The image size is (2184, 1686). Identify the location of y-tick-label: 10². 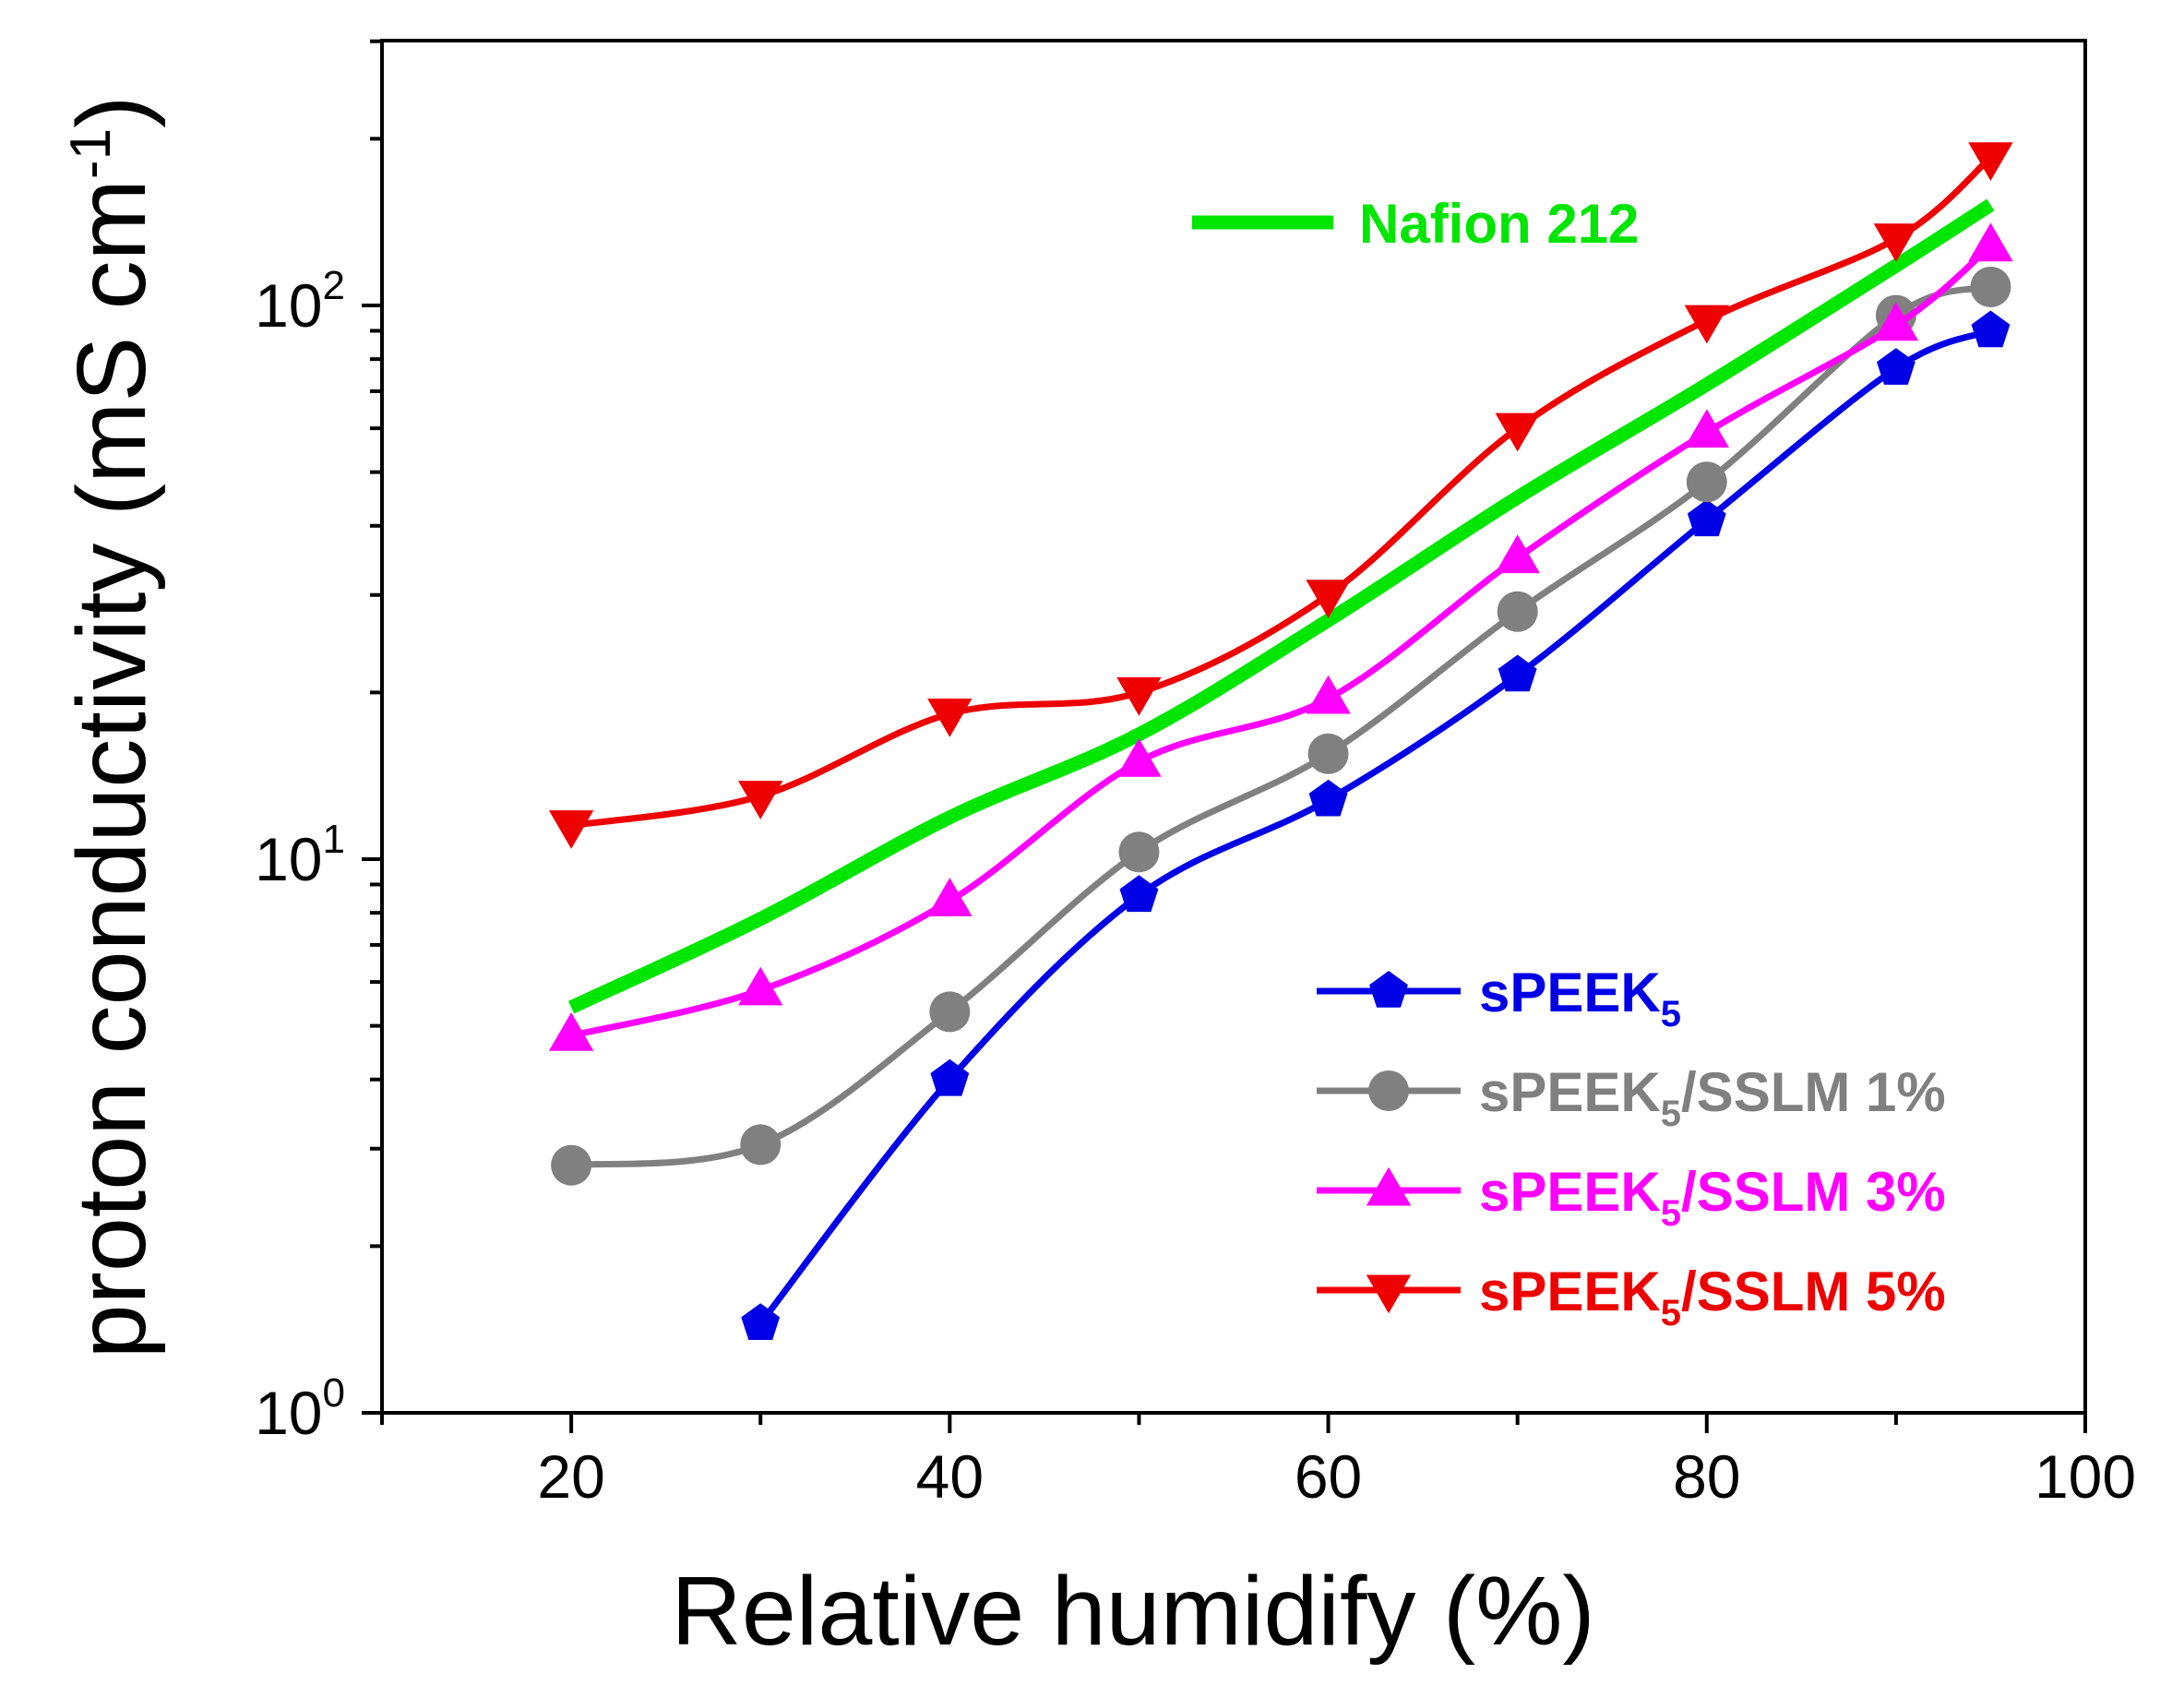
(300, 301).